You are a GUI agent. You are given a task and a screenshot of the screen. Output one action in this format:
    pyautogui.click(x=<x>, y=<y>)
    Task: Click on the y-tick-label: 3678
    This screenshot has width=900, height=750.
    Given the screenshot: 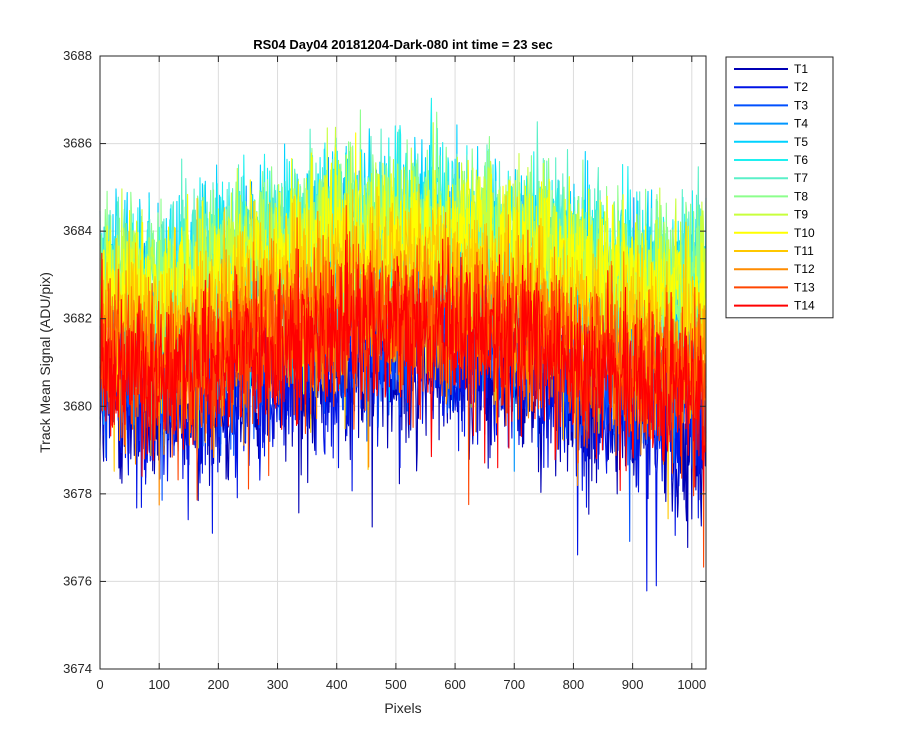 What is the action you would take?
    pyautogui.click(x=77, y=493)
    